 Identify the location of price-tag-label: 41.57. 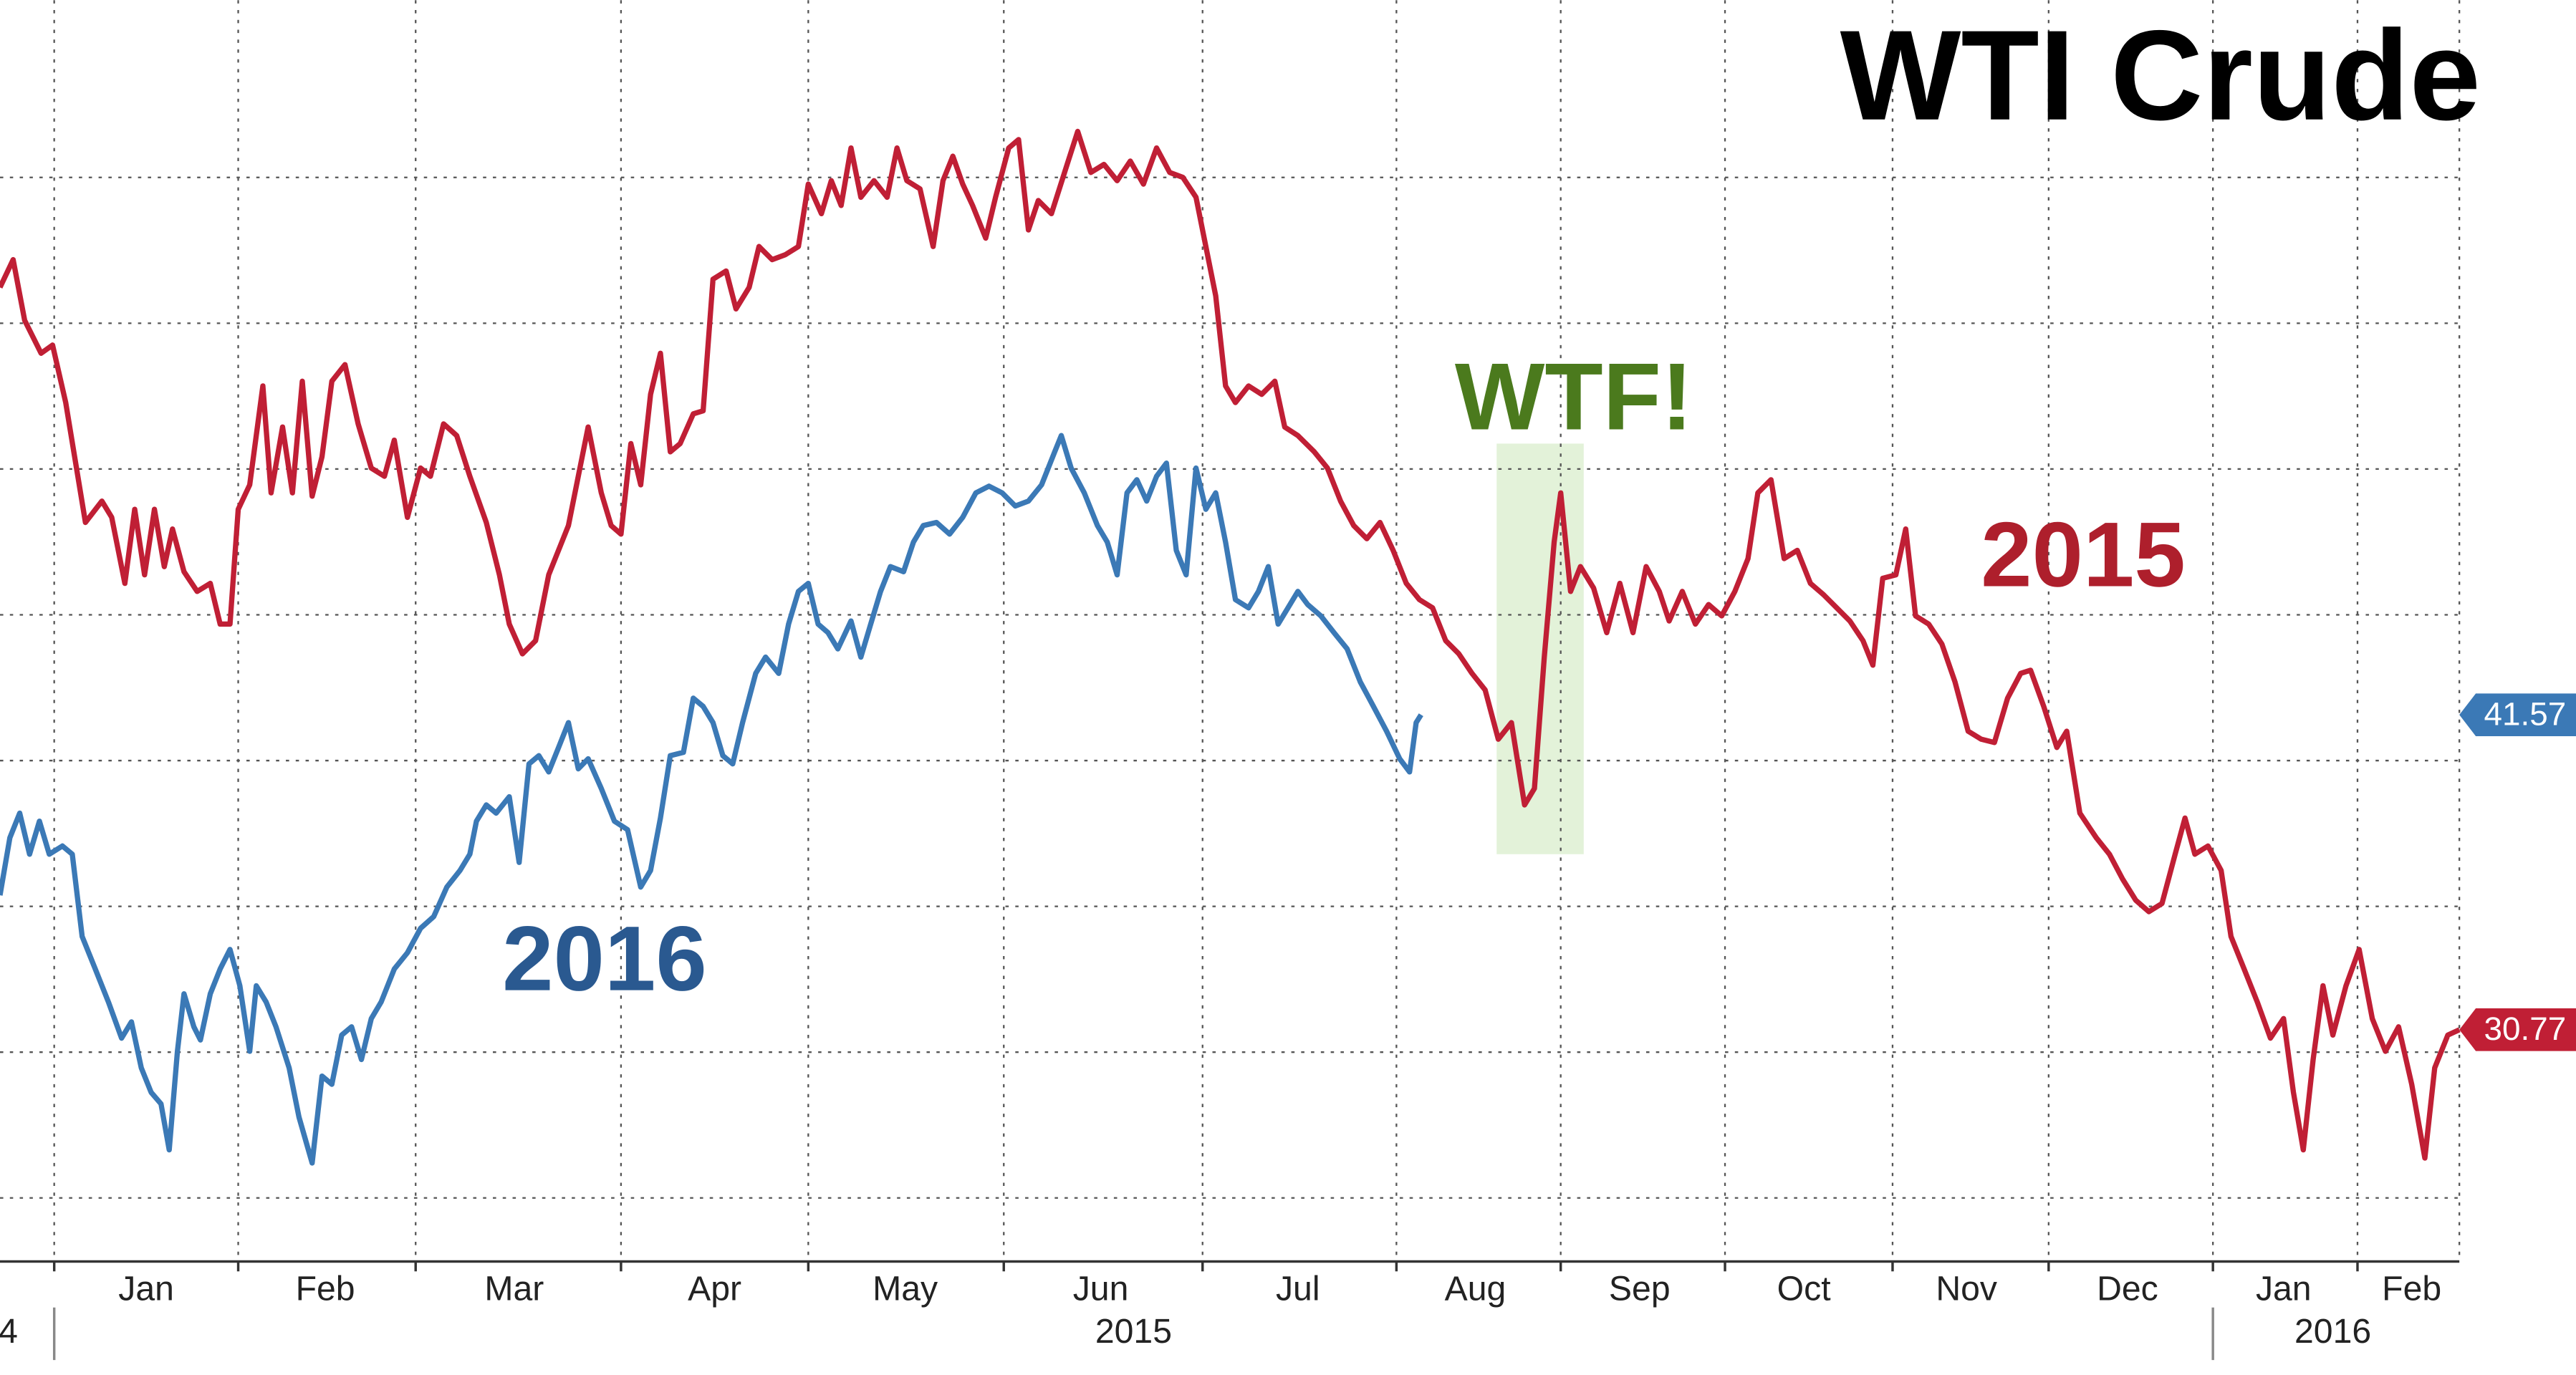
(2526, 714).